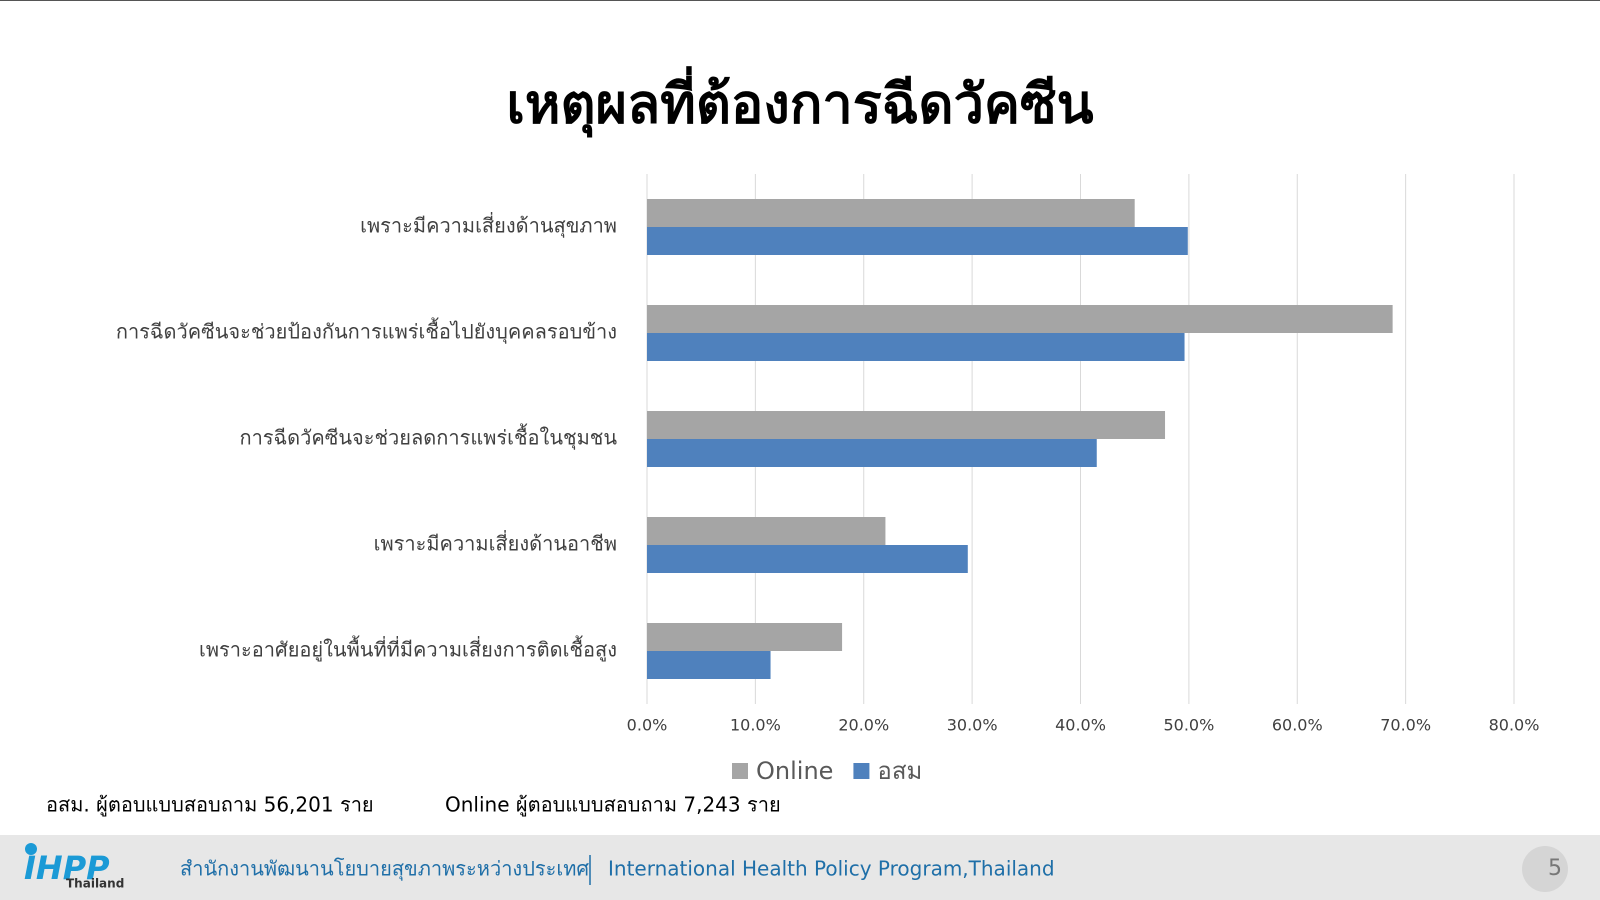 This screenshot has width=1600, height=900. What do you see at coordinates (67, 868) in the screenshot?
I see `logo: IHPP` at bounding box center [67, 868].